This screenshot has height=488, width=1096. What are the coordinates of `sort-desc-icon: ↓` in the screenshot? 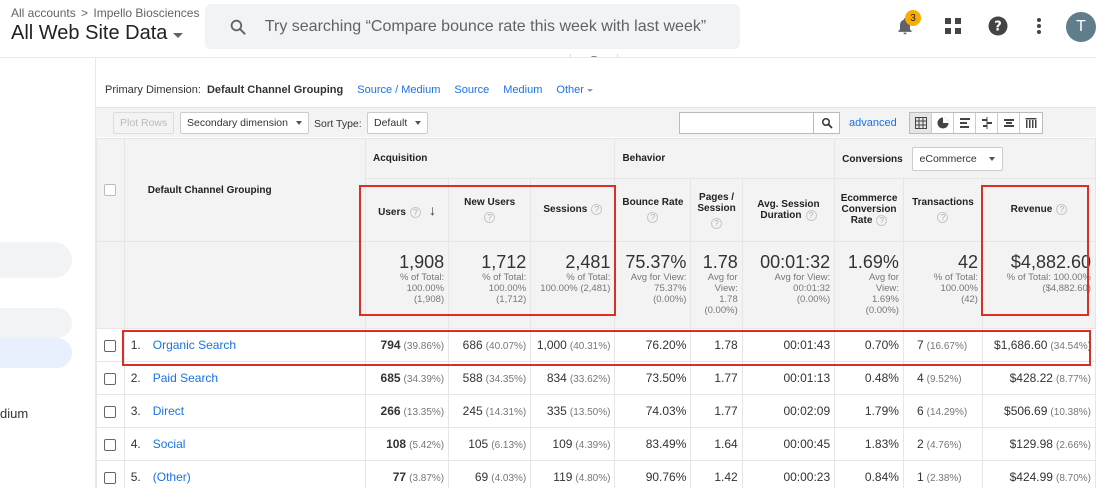 It's located at (432, 210).